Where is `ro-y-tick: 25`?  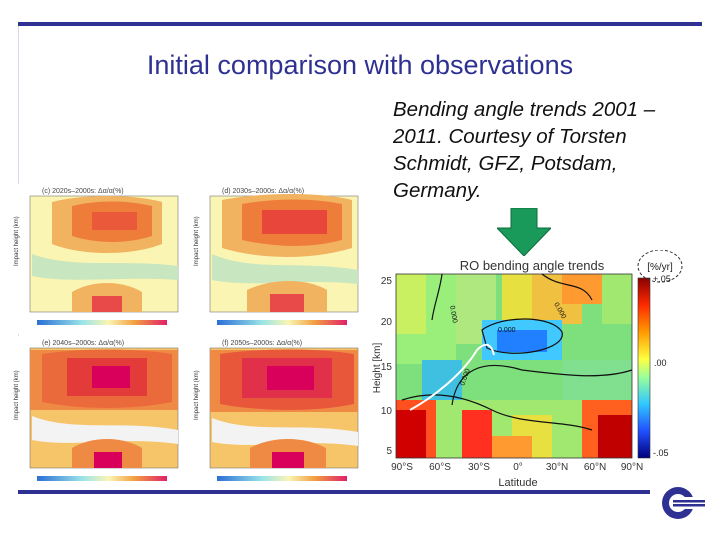 ro-y-tick: 25 is located at coordinates (387, 281).